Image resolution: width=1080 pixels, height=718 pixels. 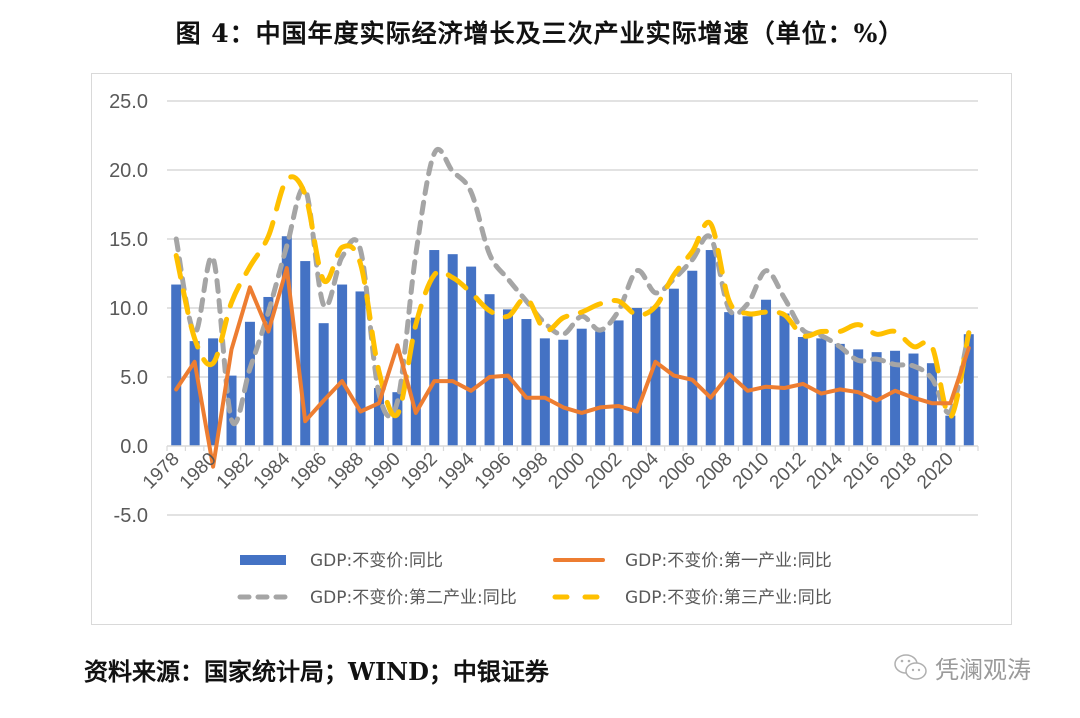 What do you see at coordinates (968, 390) in the screenshot?
I see `bar-gdp-2021` at bounding box center [968, 390].